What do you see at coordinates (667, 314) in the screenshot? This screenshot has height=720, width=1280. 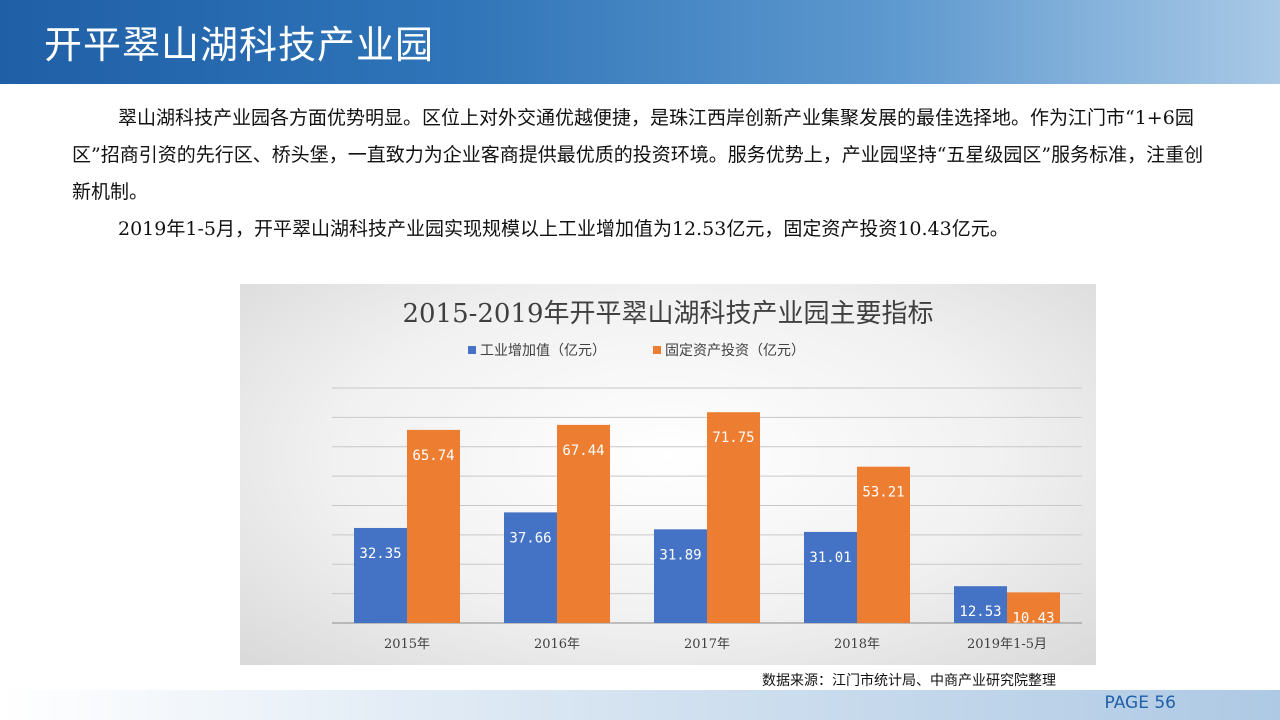 I see `chart-title: 2015-2019年开平翠山湖科技产业园主要指标` at bounding box center [667, 314].